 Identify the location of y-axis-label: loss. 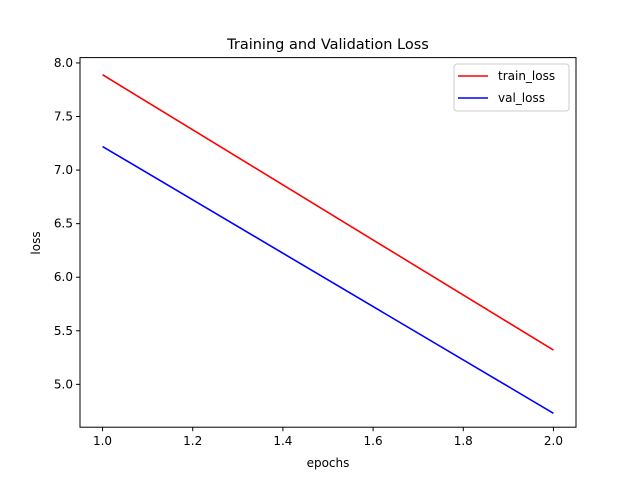
(36, 242).